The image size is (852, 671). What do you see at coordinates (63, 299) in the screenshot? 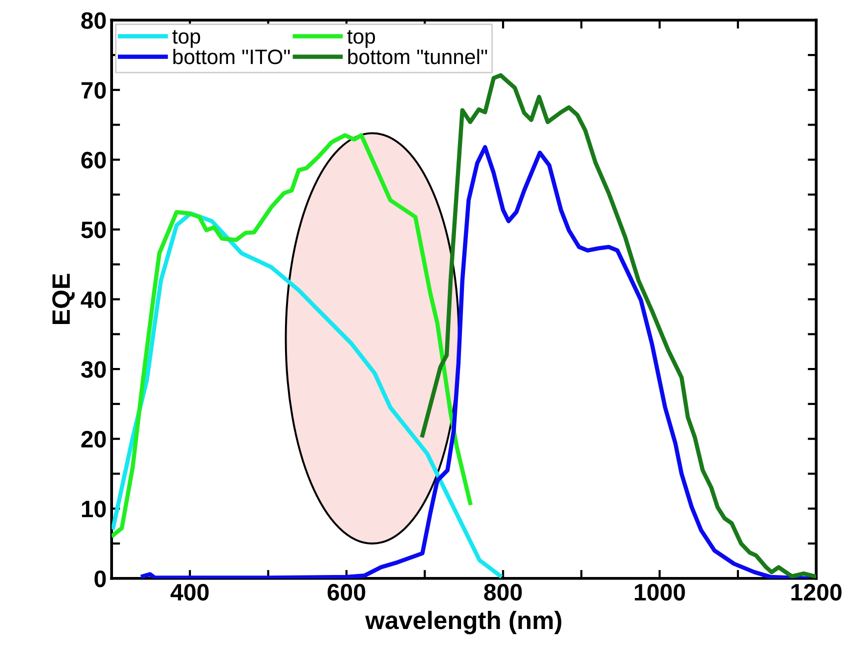
I see `y-axis-title: EQE` at bounding box center [63, 299].